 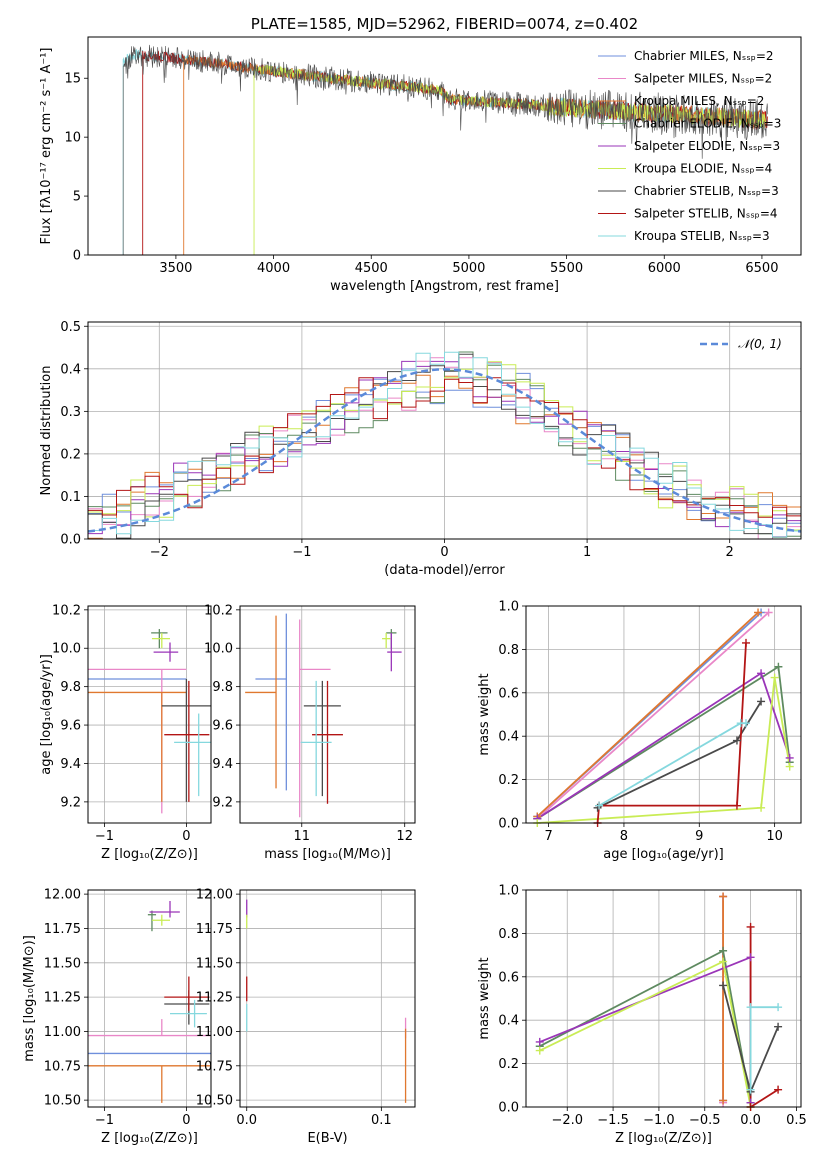 I want to click on xtick-label: 8, so click(x=624, y=836).